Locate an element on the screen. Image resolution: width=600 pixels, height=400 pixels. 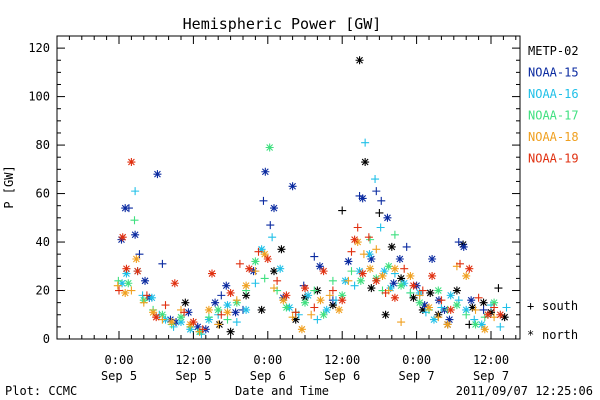
legend-entry: NOAA-15 is located at coordinates (553, 73).